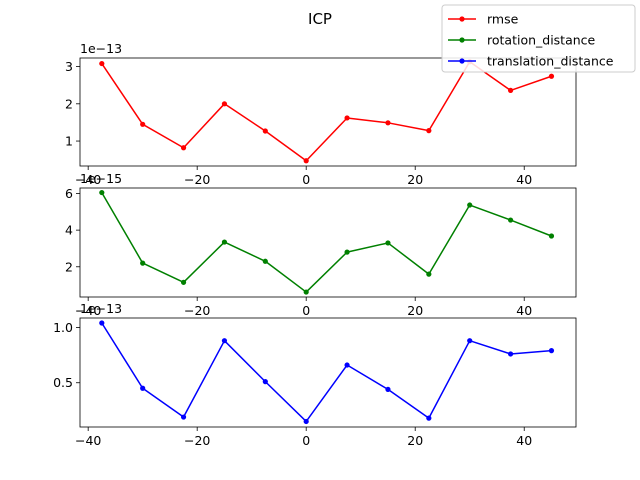 The width and height of the screenshot is (640, 480). What do you see at coordinates (63, 382) in the screenshot?
I see `y-tick-label: 0.5` at bounding box center [63, 382].